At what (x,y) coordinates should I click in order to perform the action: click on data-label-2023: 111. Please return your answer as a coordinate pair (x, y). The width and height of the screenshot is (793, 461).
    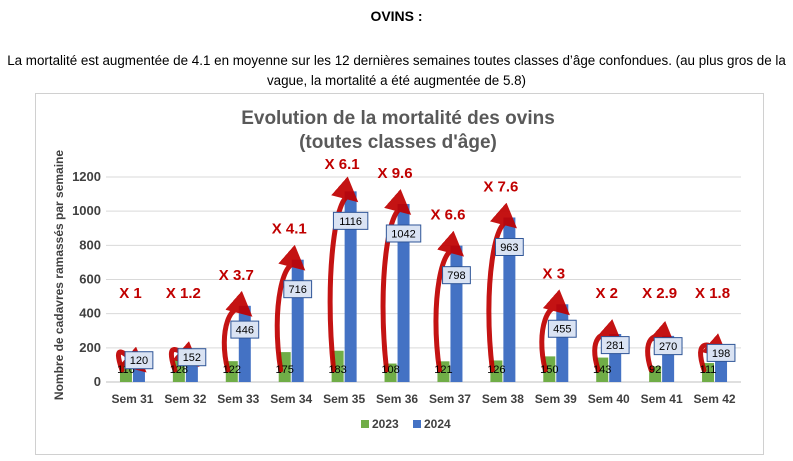
    Looking at the image, I should click on (708, 370).